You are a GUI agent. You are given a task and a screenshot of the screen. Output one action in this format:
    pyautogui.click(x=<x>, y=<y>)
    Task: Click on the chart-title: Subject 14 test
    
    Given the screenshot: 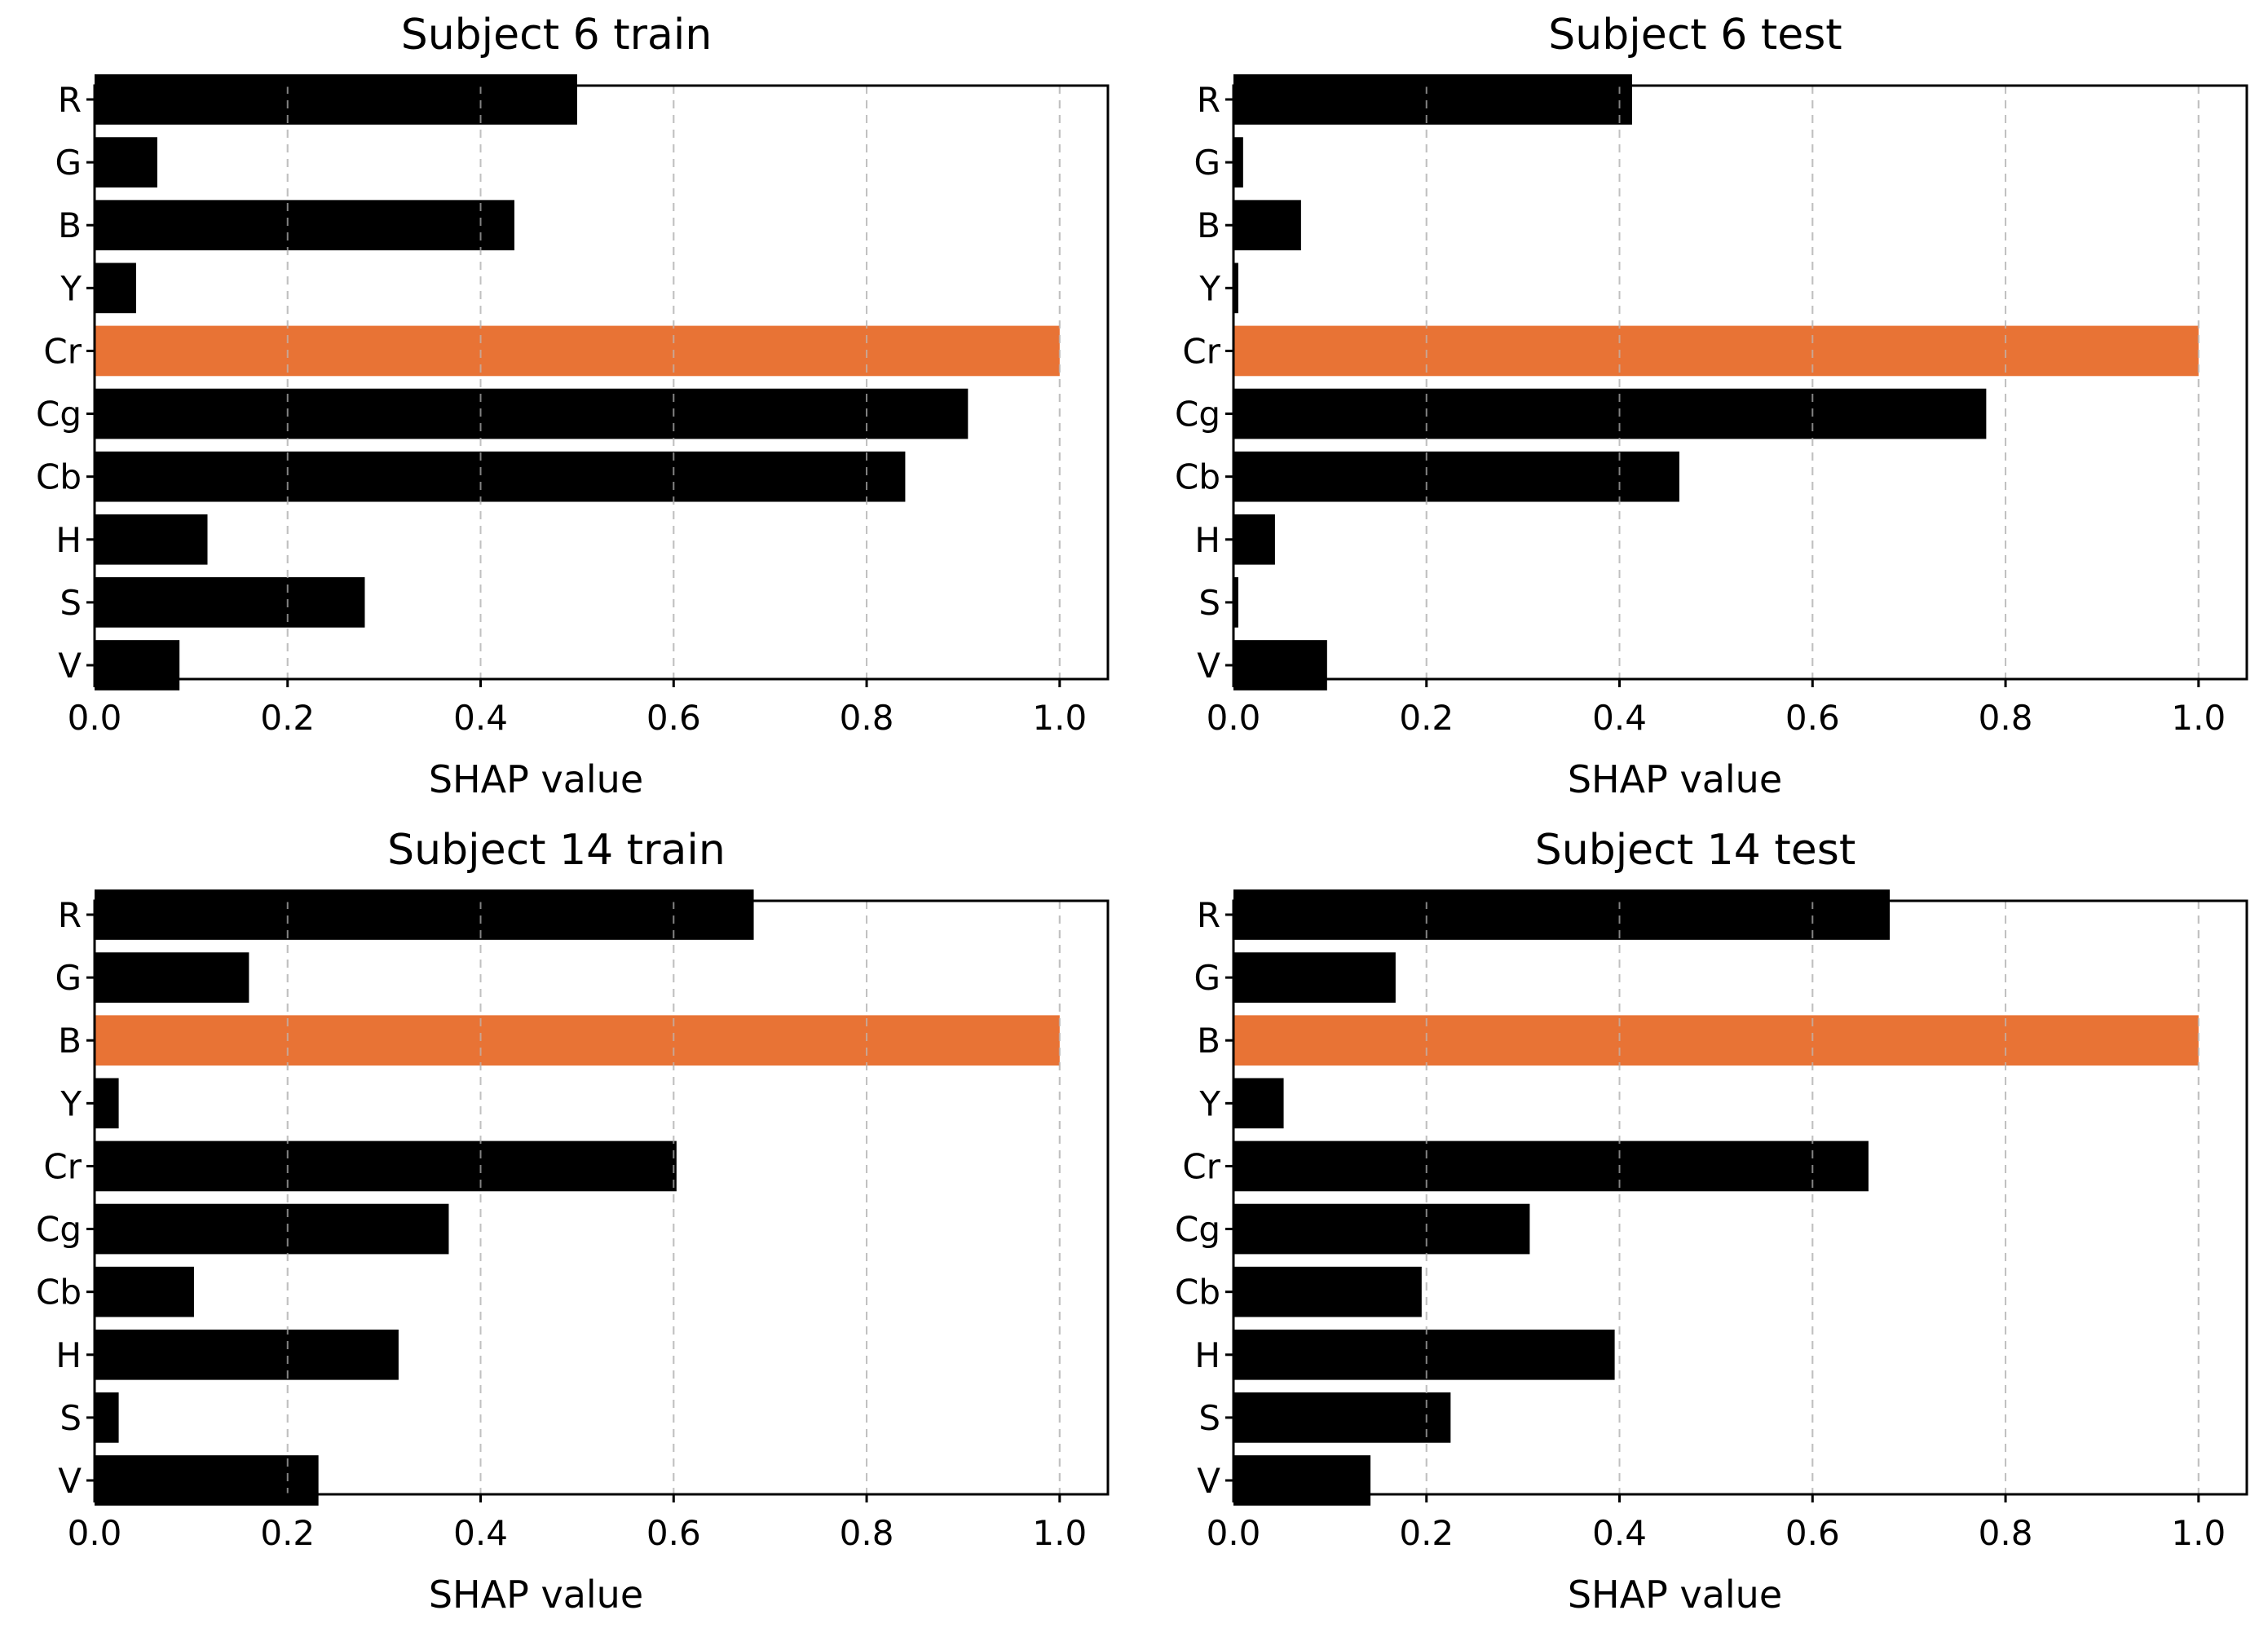 What is the action you would take?
    pyautogui.click(x=1695, y=851)
    